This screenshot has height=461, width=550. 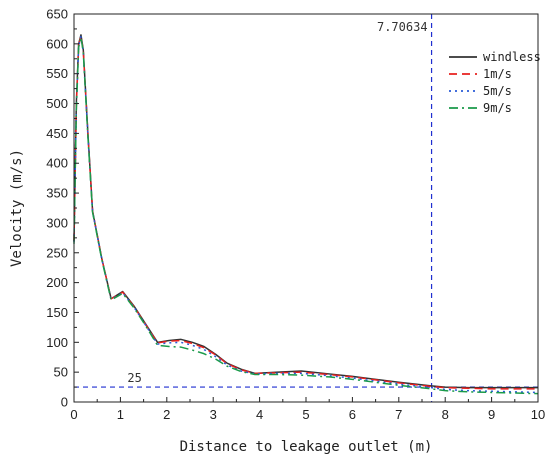 I want to click on x-tick-label: 3, so click(x=213, y=414).